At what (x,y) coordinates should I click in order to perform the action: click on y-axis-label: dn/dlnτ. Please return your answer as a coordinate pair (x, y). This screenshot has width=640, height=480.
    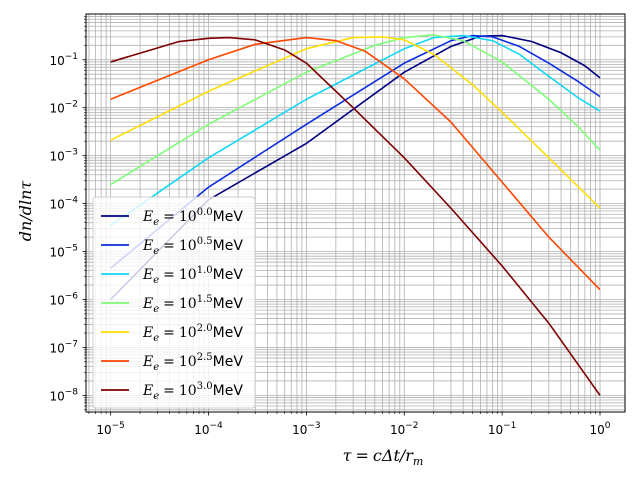
    Looking at the image, I should click on (25, 211).